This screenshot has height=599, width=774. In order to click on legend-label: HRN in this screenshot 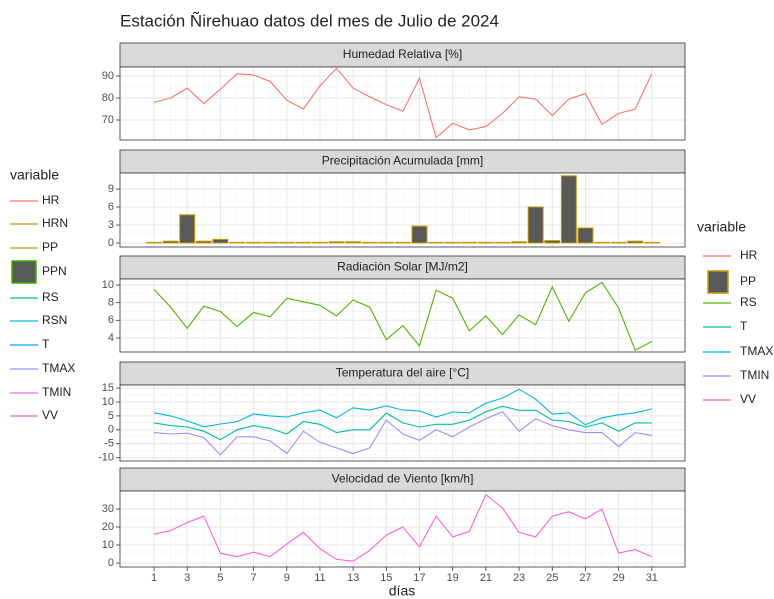, I will do `click(55, 223)`.